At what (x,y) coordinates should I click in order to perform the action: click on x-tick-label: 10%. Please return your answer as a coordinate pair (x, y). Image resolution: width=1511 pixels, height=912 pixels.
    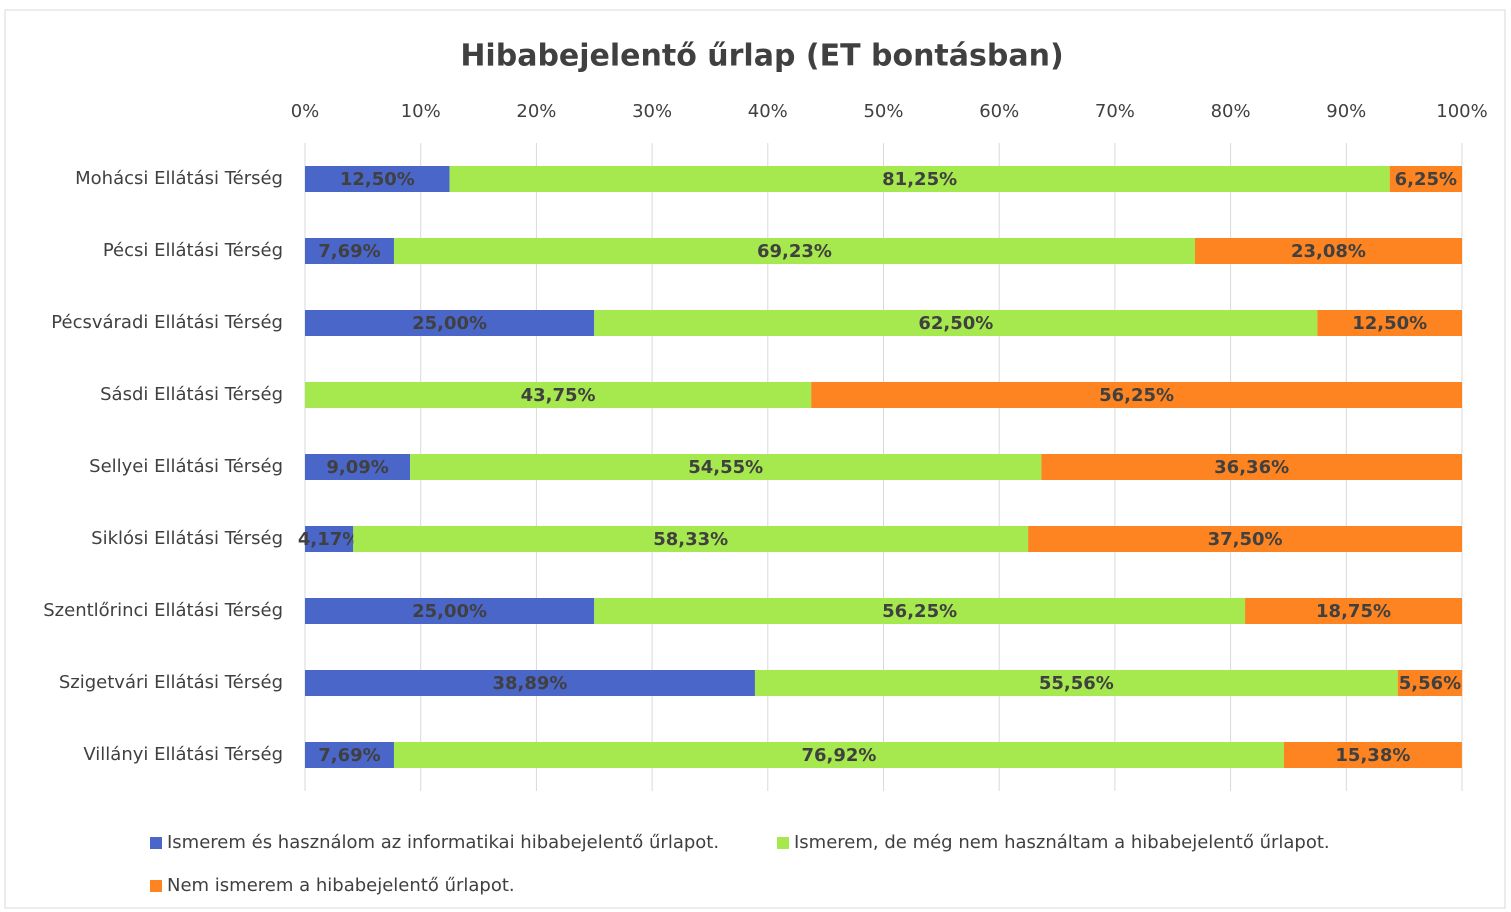
    Looking at the image, I should click on (421, 111).